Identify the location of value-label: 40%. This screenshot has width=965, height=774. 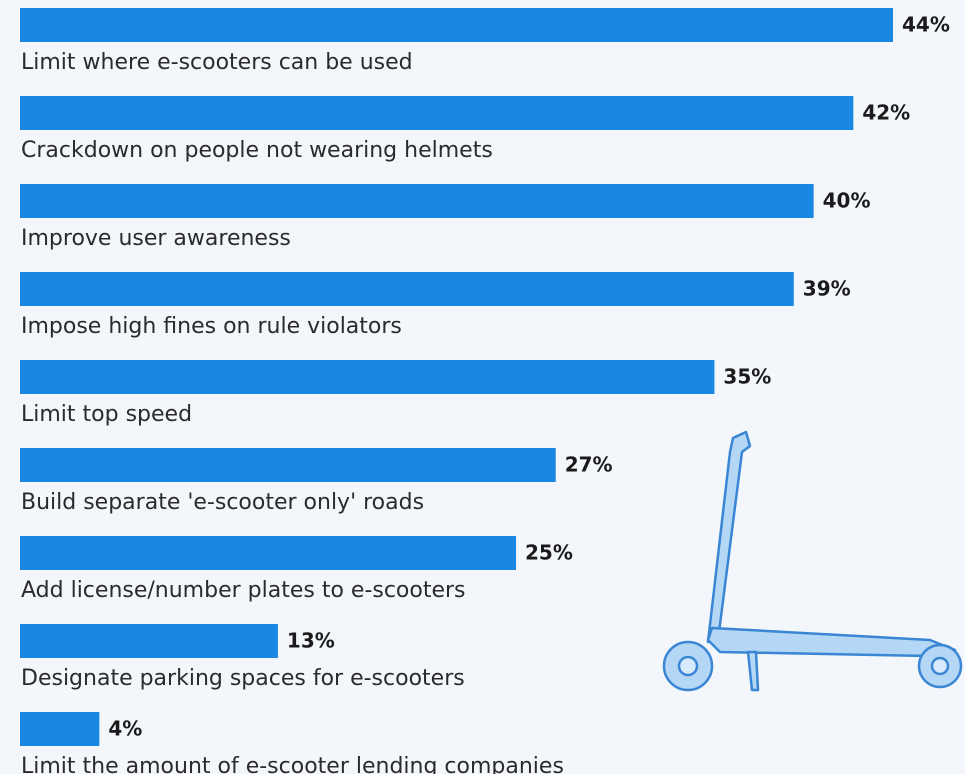
(847, 201).